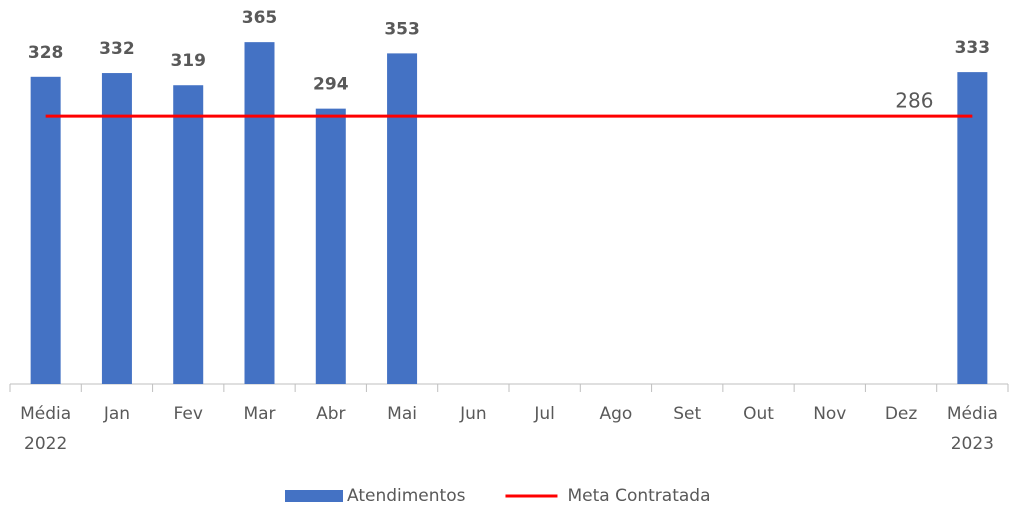 This screenshot has width=1016, height=510. What do you see at coordinates (914, 101) in the screenshot?
I see `data-label: 286` at bounding box center [914, 101].